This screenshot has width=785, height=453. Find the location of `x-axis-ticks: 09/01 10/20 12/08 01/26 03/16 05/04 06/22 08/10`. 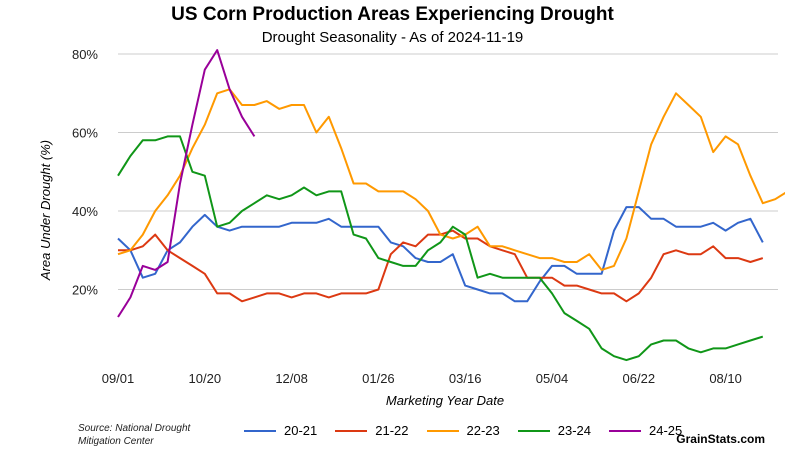

x-axis-ticks: 09/01 10/20 12/08 01/26 03/16 05/04 06/22 08/10 is located at coordinates (422, 378).